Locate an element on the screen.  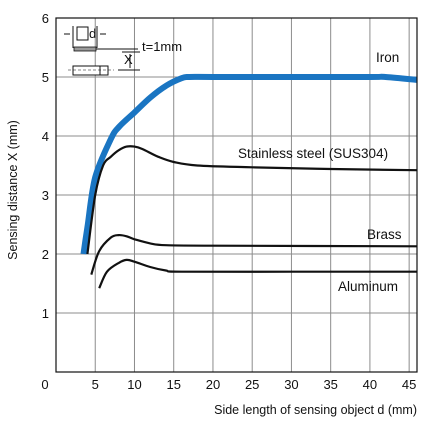
x-tick-label: 5 is located at coordinates (95, 384).